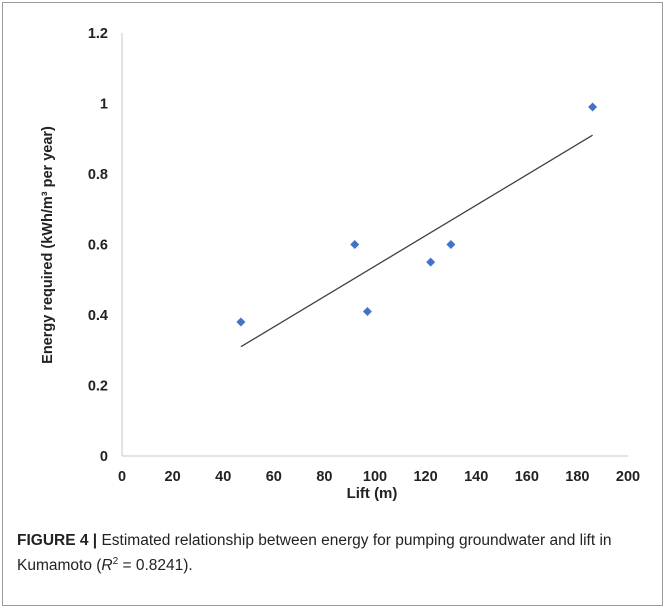 The image size is (667, 610). What do you see at coordinates (115, 561) in the screenshot?
I see `r-exponent: 2` at bounding box center [115, 561].